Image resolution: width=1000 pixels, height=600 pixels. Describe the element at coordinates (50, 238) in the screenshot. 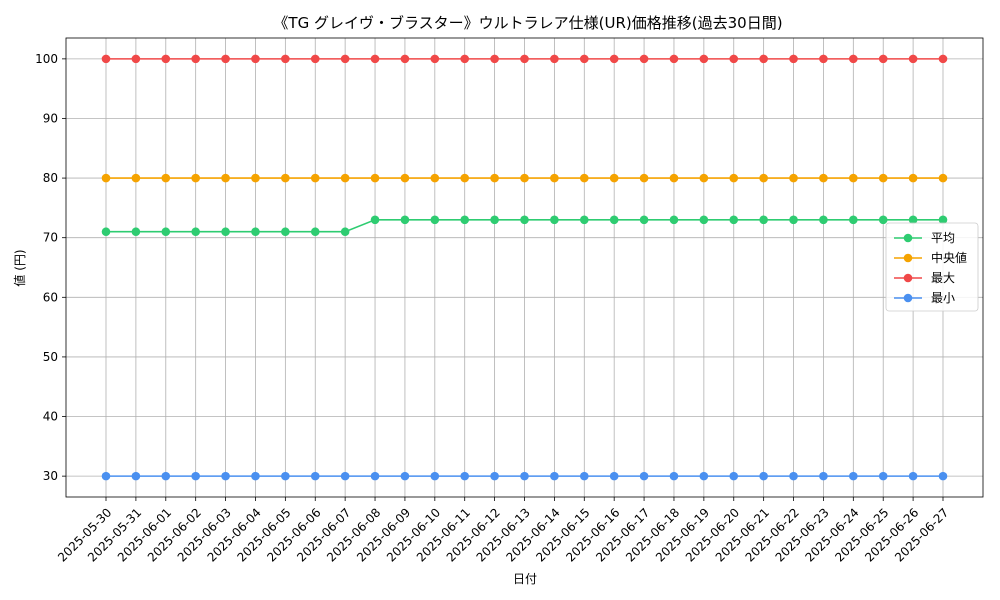

I see `y-tick-label: 70` at that location.